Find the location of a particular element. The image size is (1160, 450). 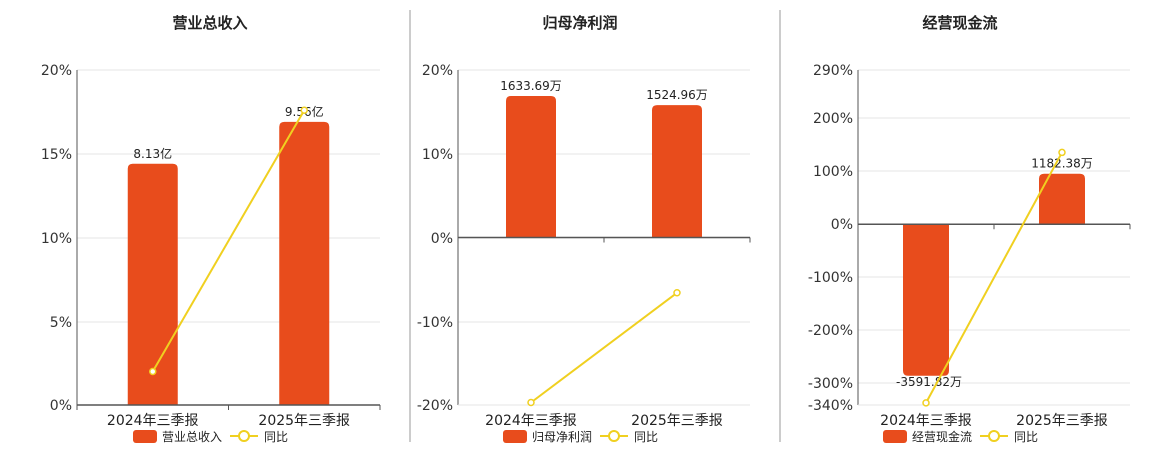

bar-data-label: 1182.38万 is located at coordinates (1062, 164).